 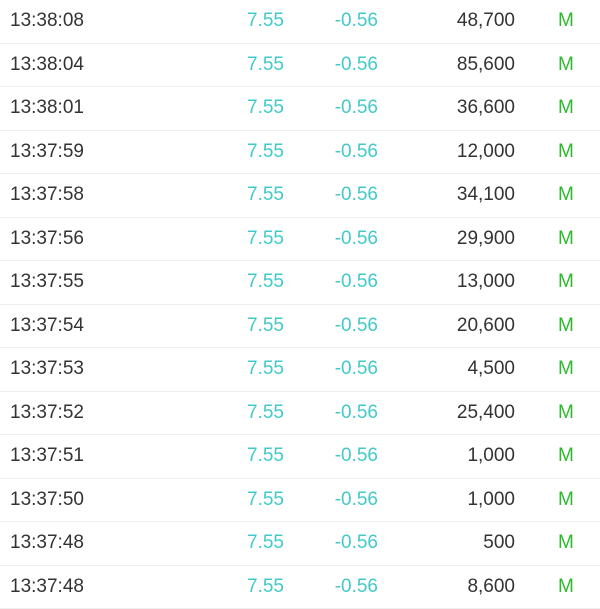 What do you see at coordinates (300, 66) in the screenshot?
I see `trade-row: 13:38:04 7.55 -0.56 85,600 M` at bounding box center [300, 66].